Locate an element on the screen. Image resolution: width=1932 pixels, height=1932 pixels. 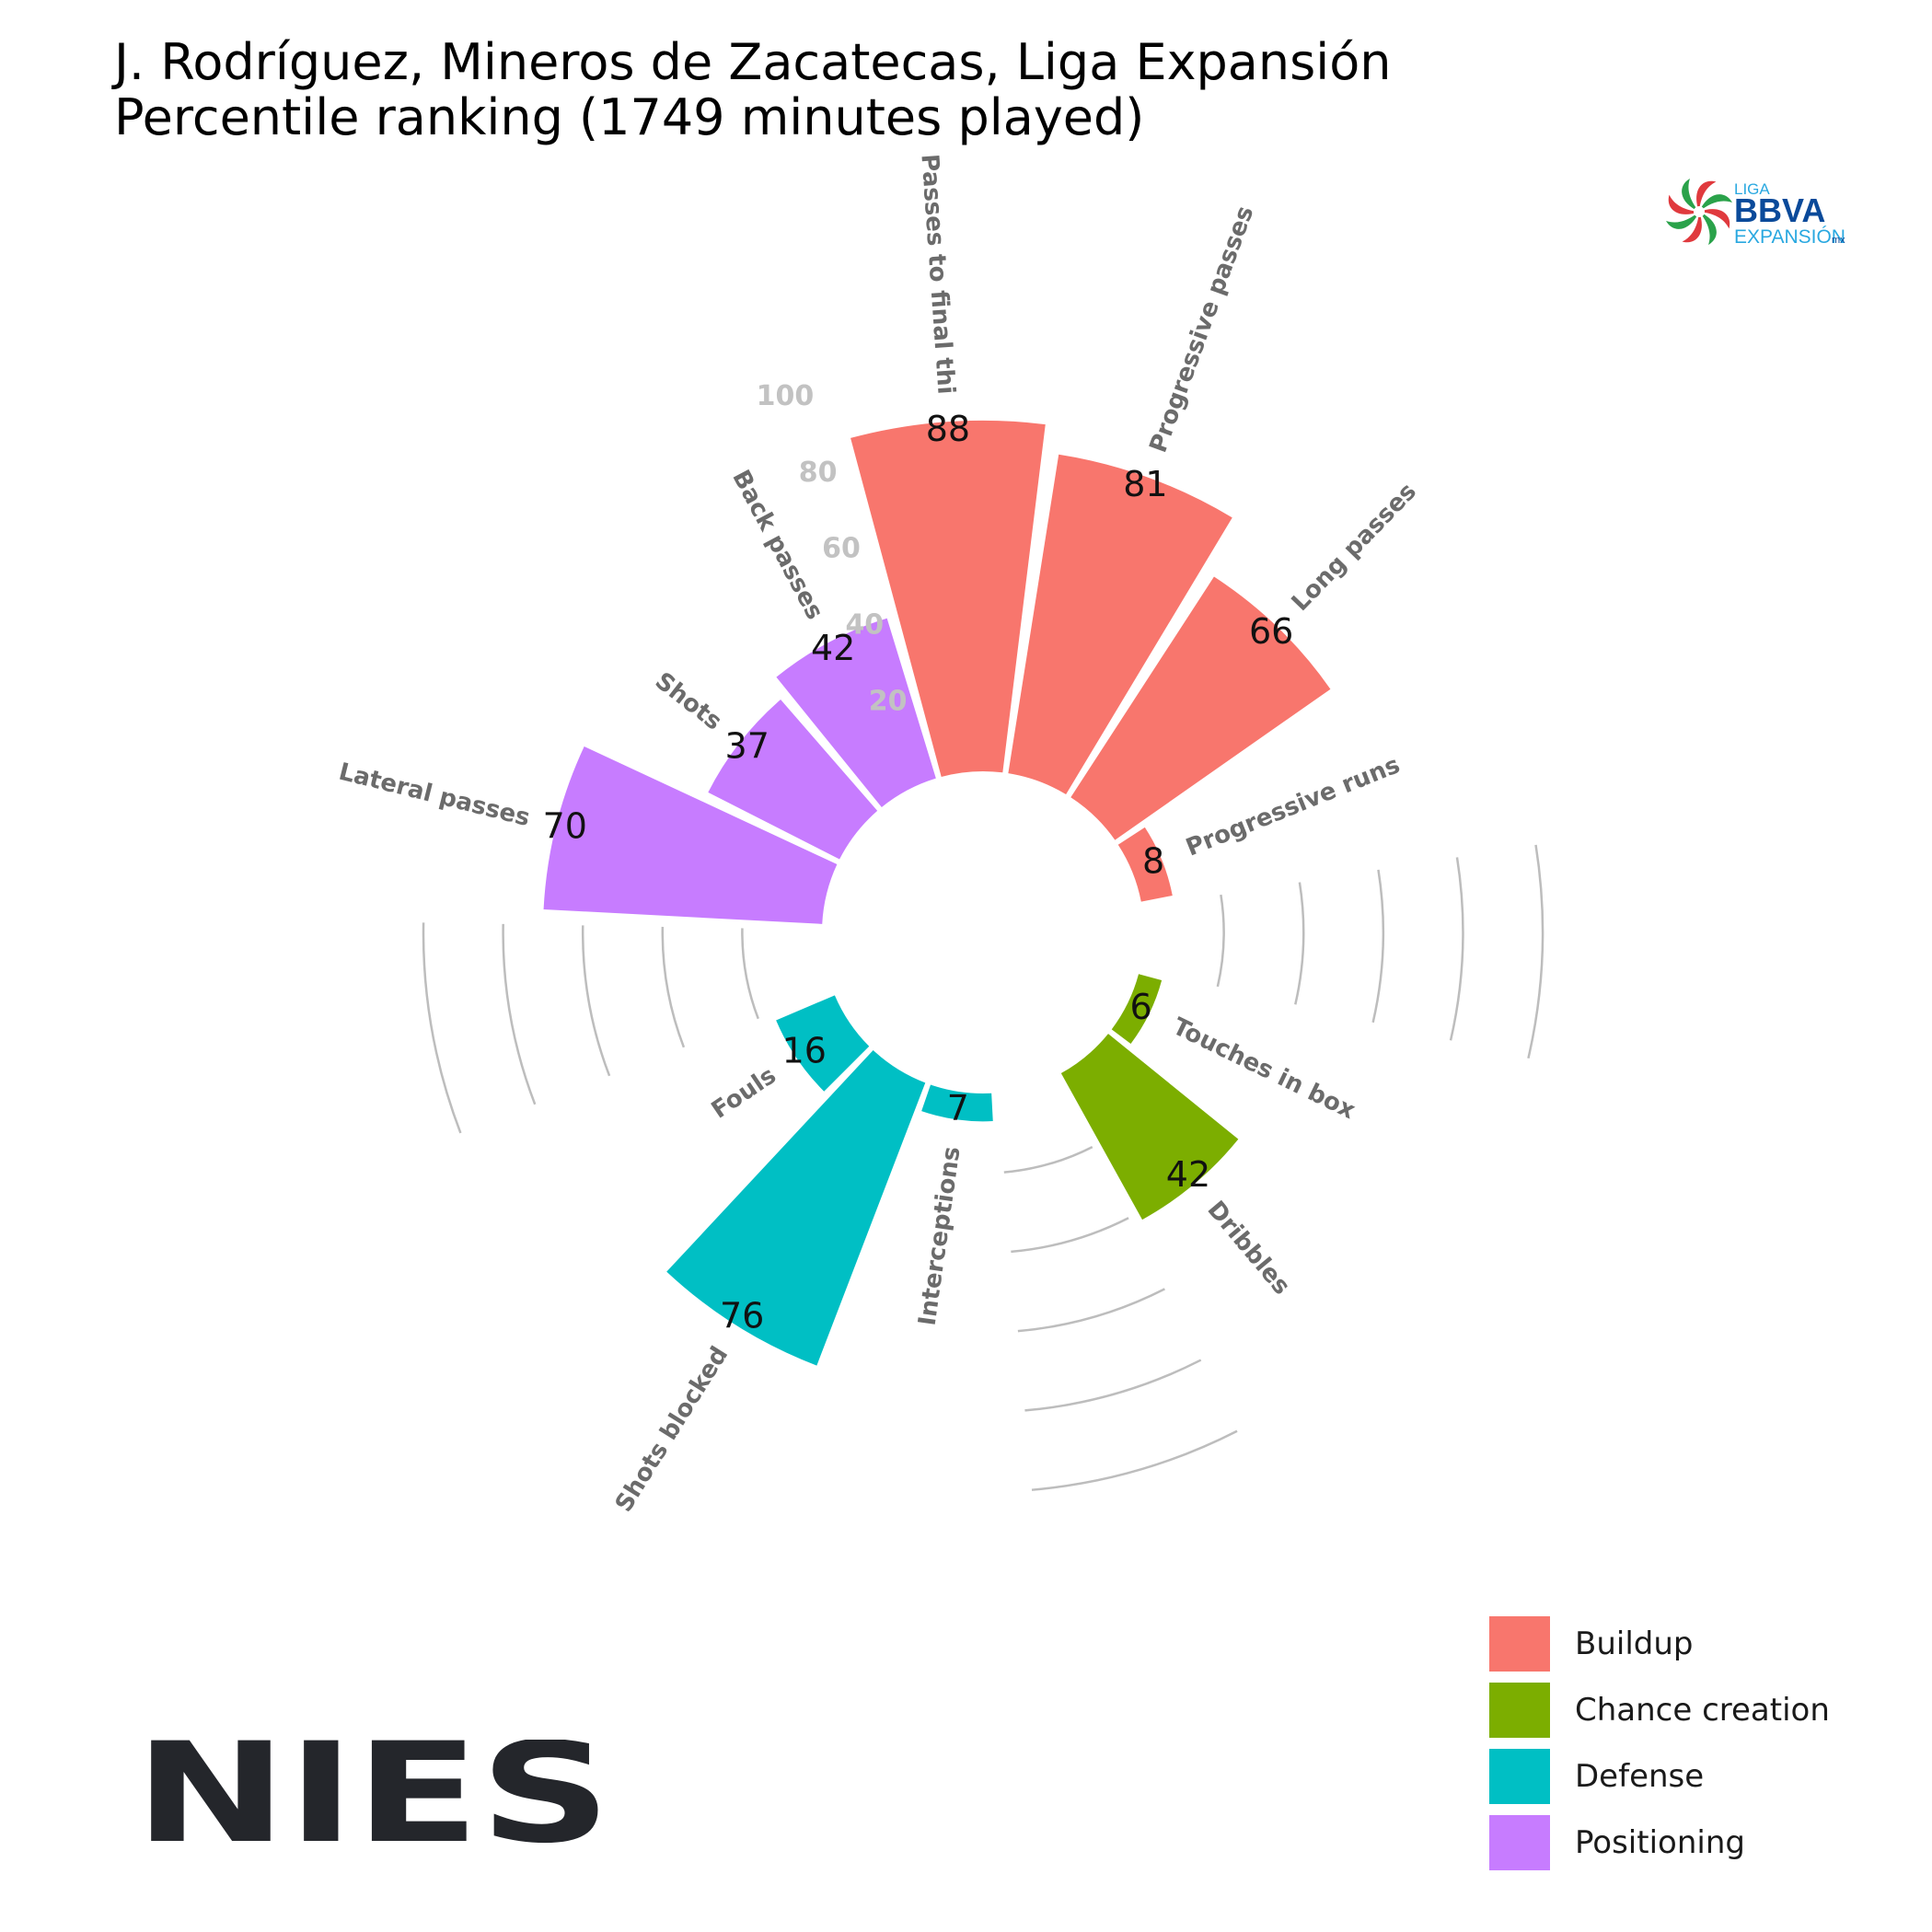
bar-long-passes is located at coordinates (1201, 708).